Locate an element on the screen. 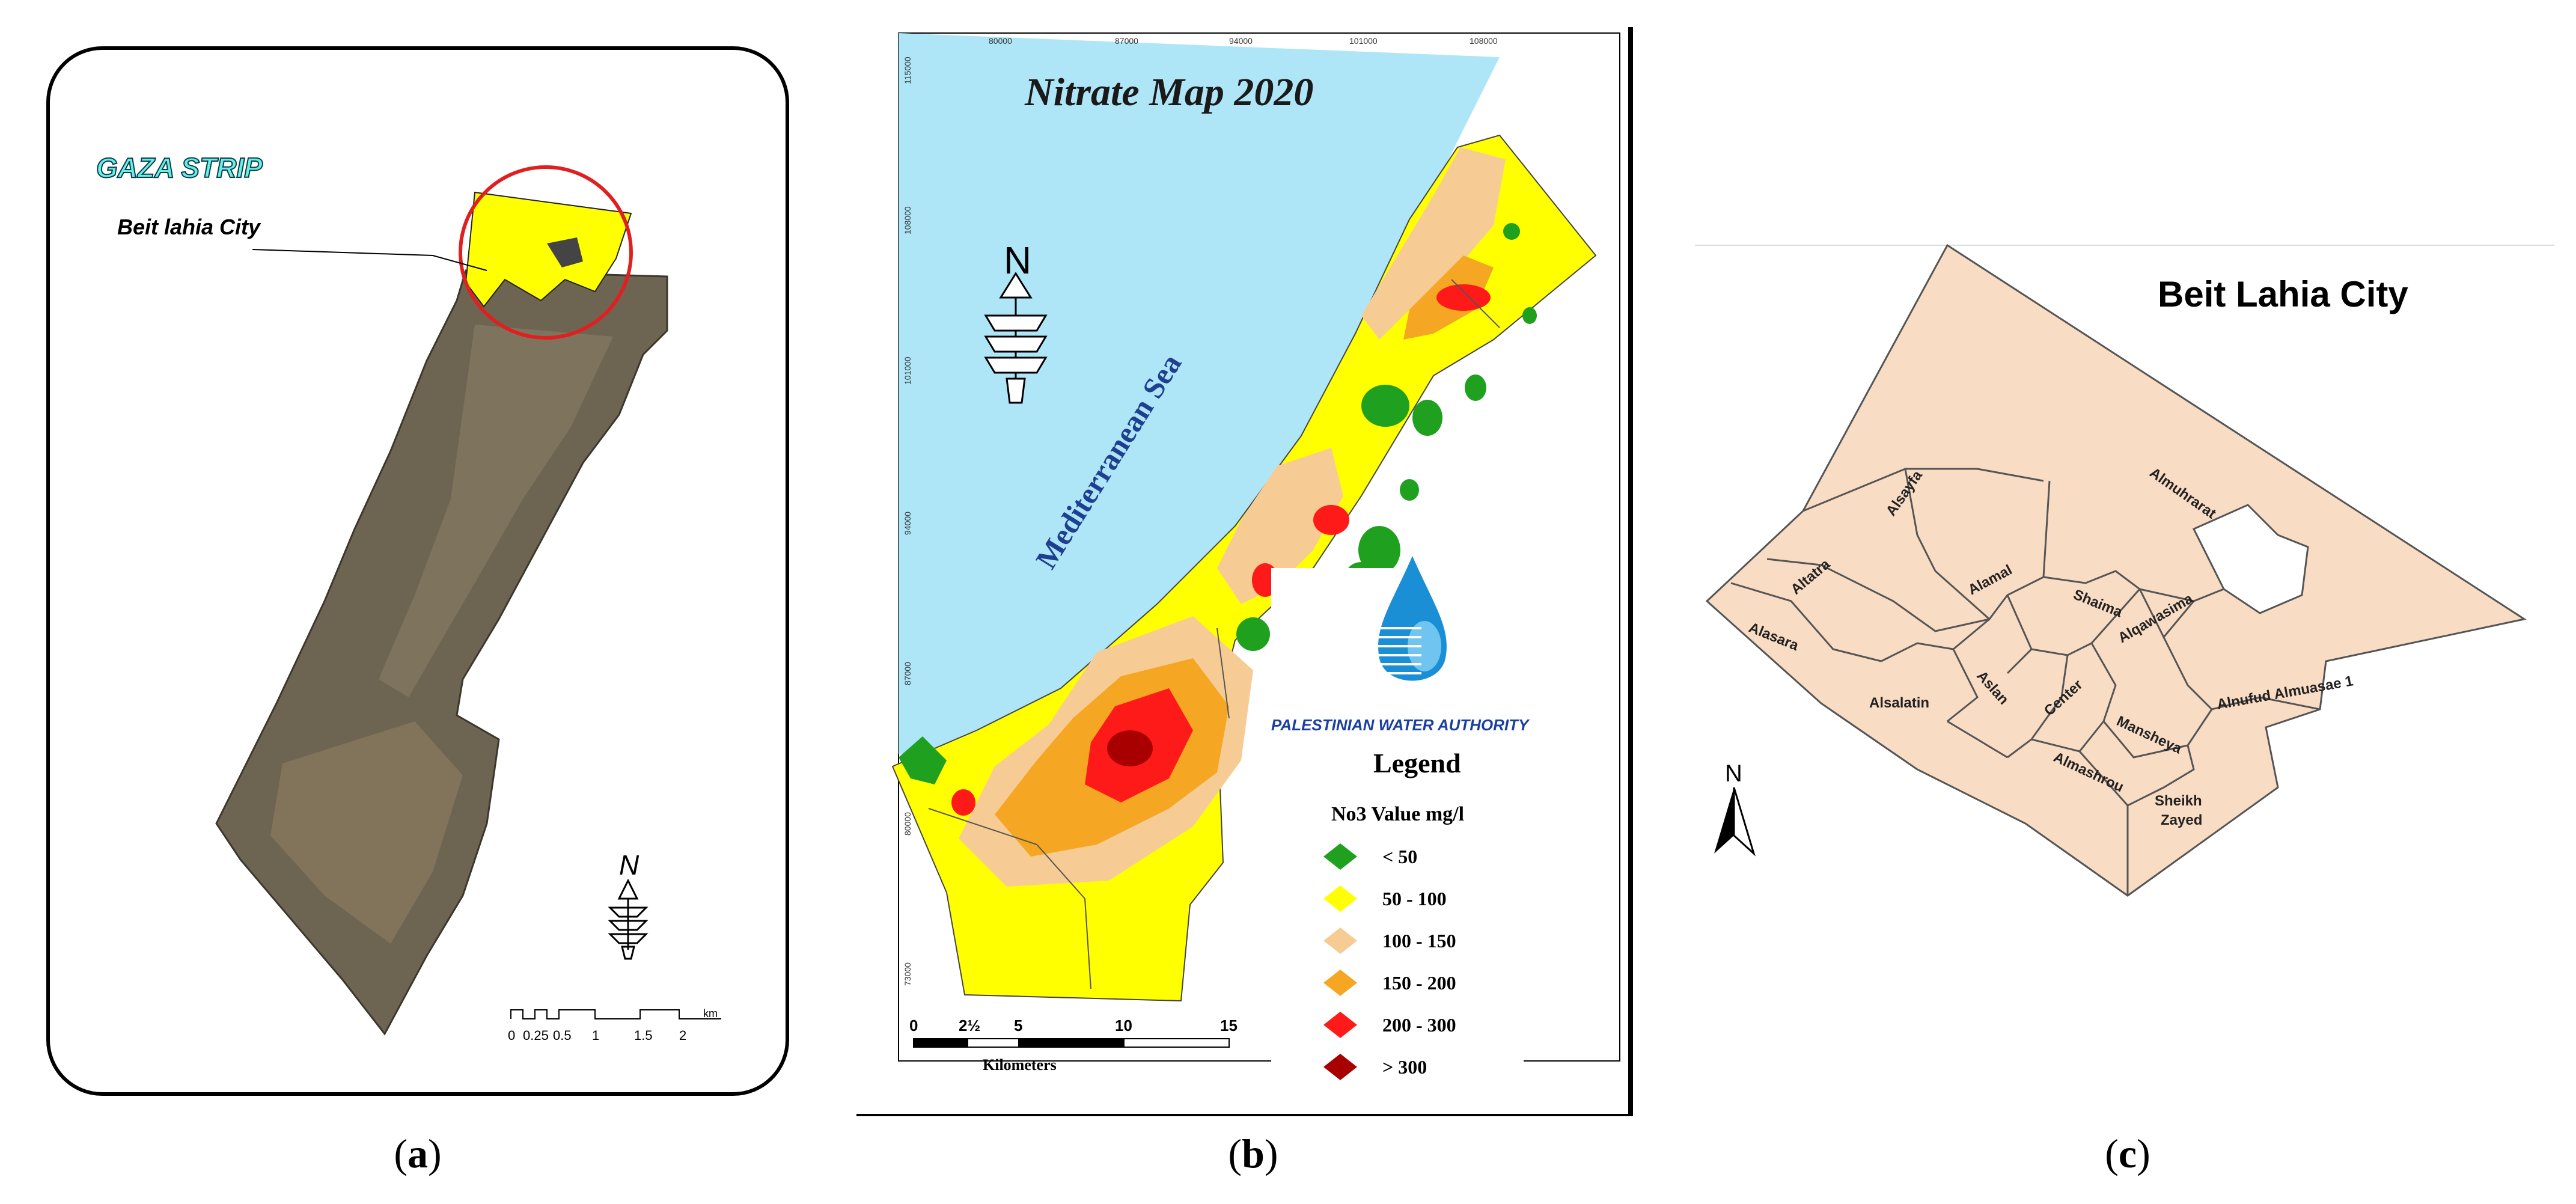  legend-label: < 50 is located at coordinates (1399, 856).